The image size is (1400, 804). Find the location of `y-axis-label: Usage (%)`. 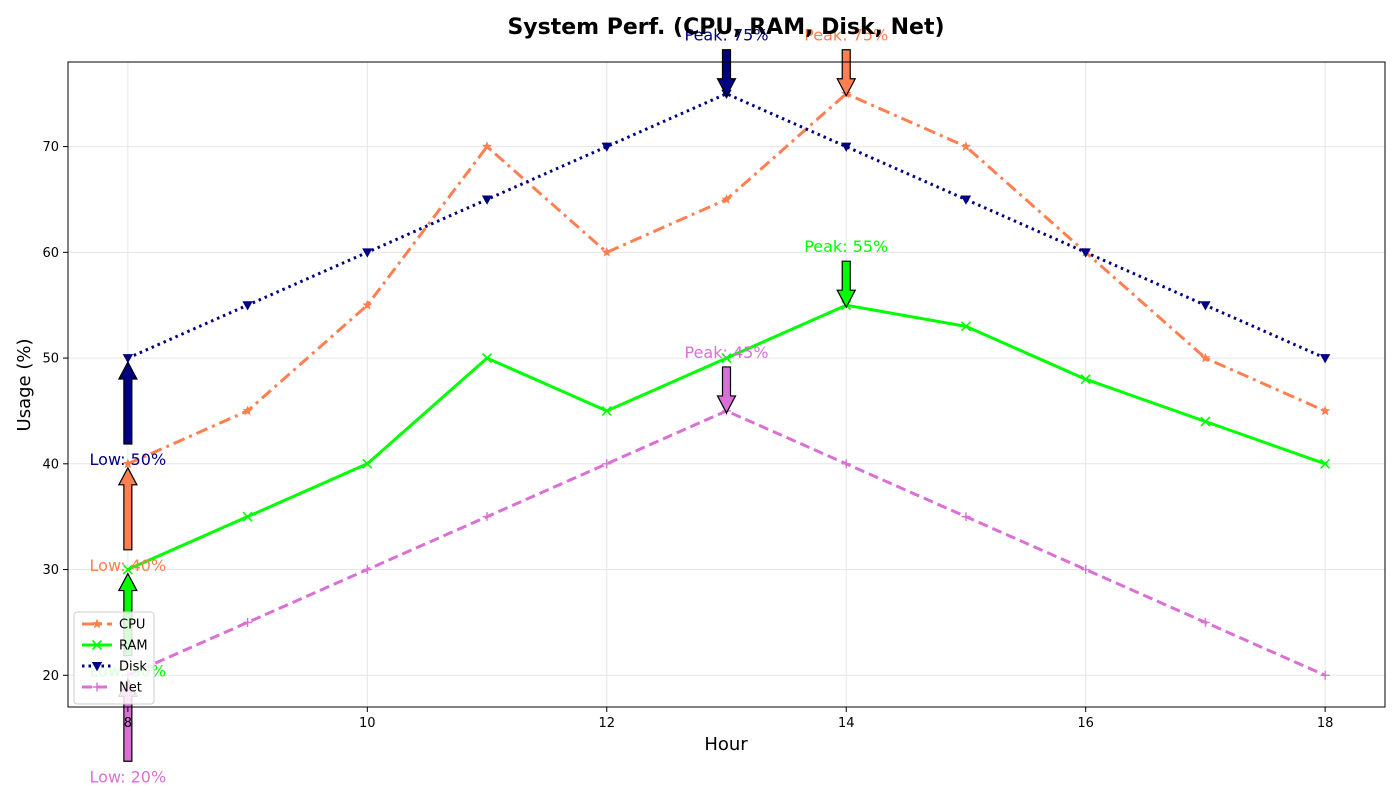

y-axis-label: Usage (%) is located at coordinates (24, 385).